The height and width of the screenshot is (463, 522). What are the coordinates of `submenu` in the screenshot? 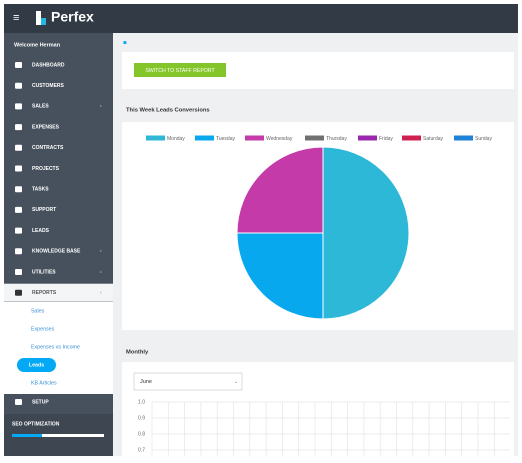 It's located at (58, 348).